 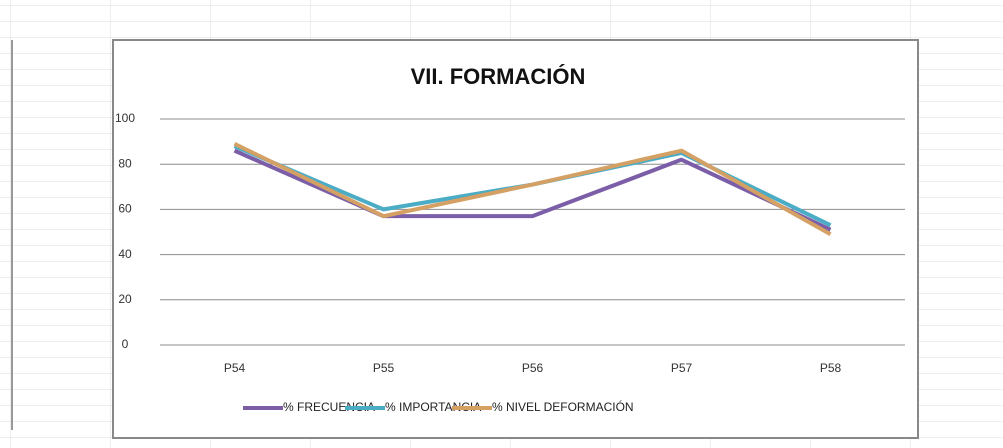 I want to click on legend-label: % IMPORTANCIA, so click(x=433, y=407).